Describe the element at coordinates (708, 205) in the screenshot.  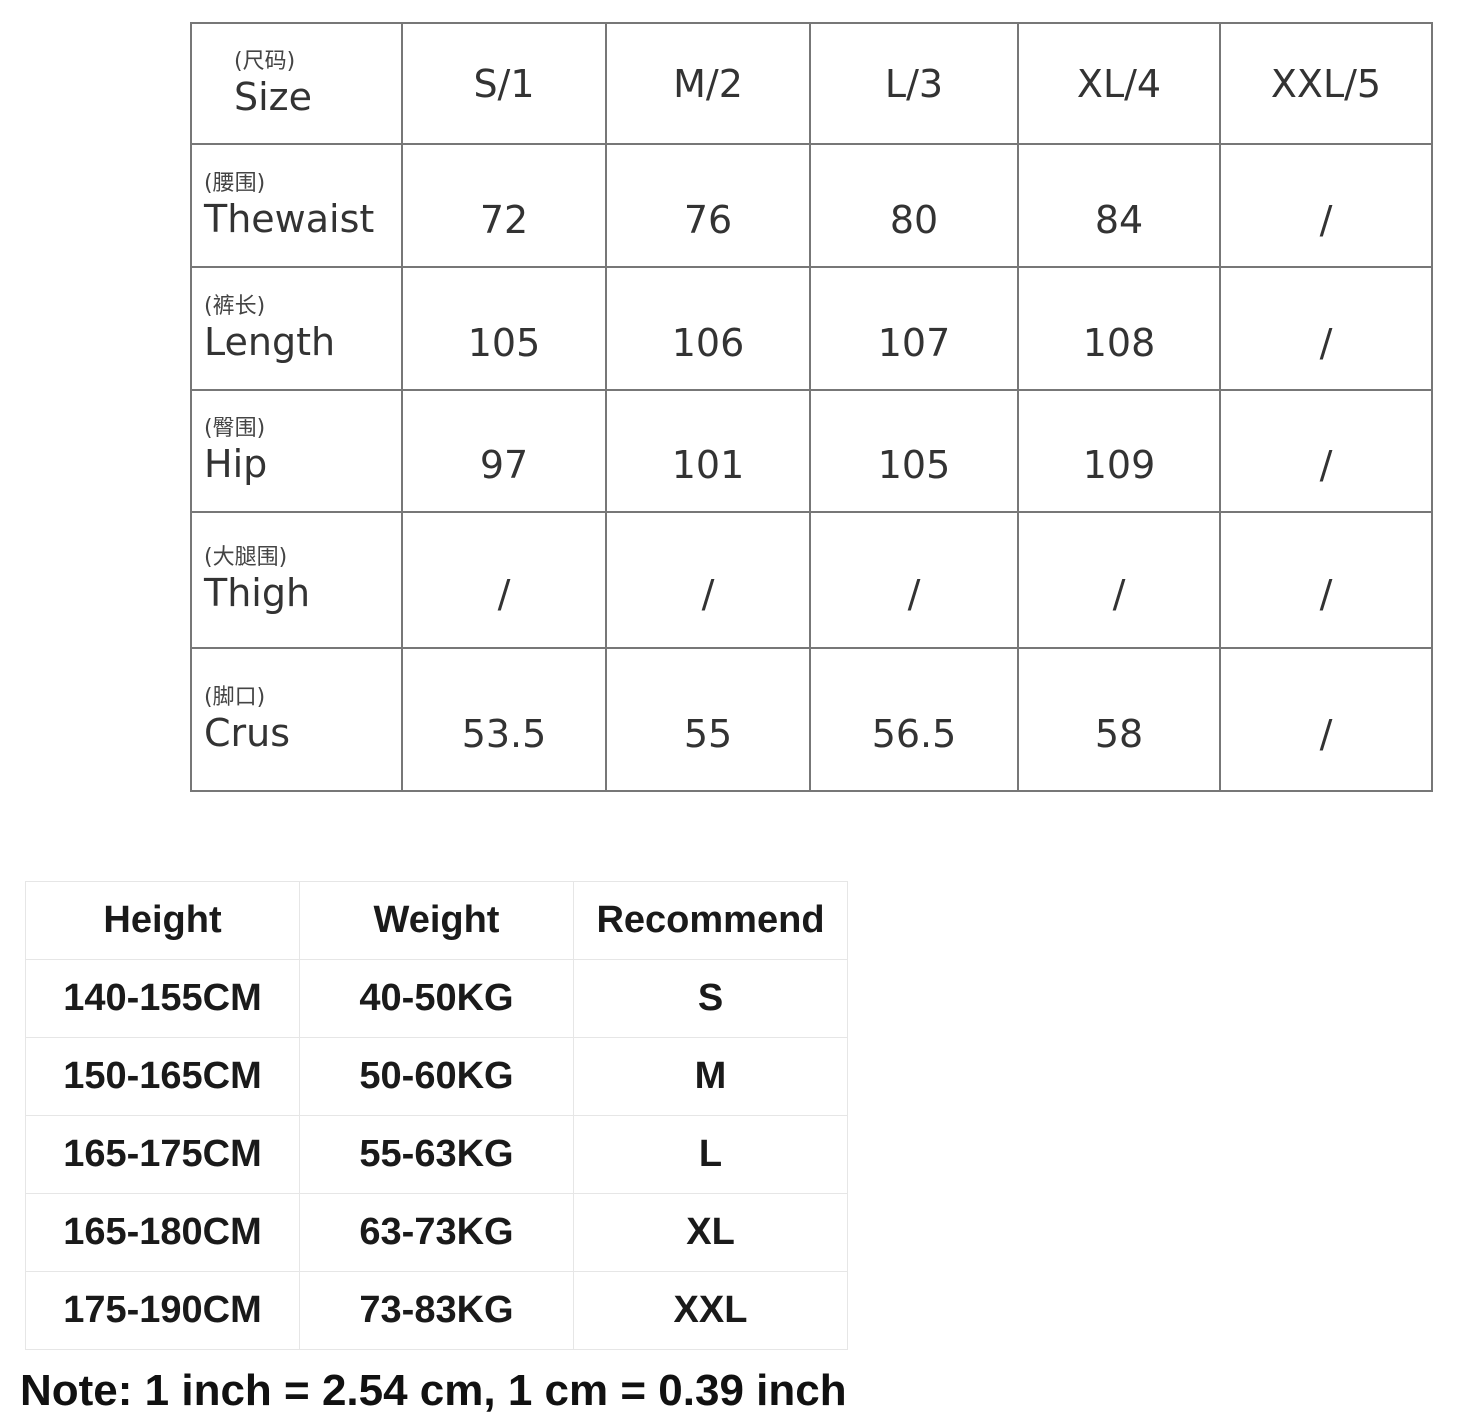
I see `measurement-cell: 76` at that location.